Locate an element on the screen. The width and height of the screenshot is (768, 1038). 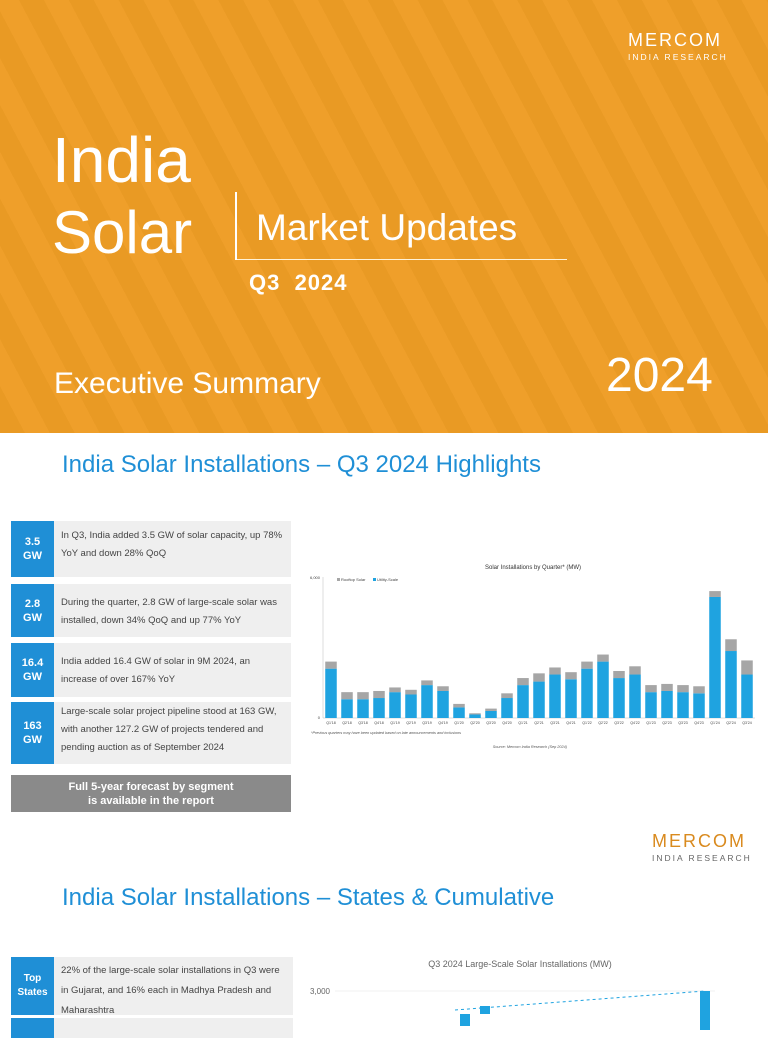
x-tick-label: Q4'20 is located at coordinates (506, 723).